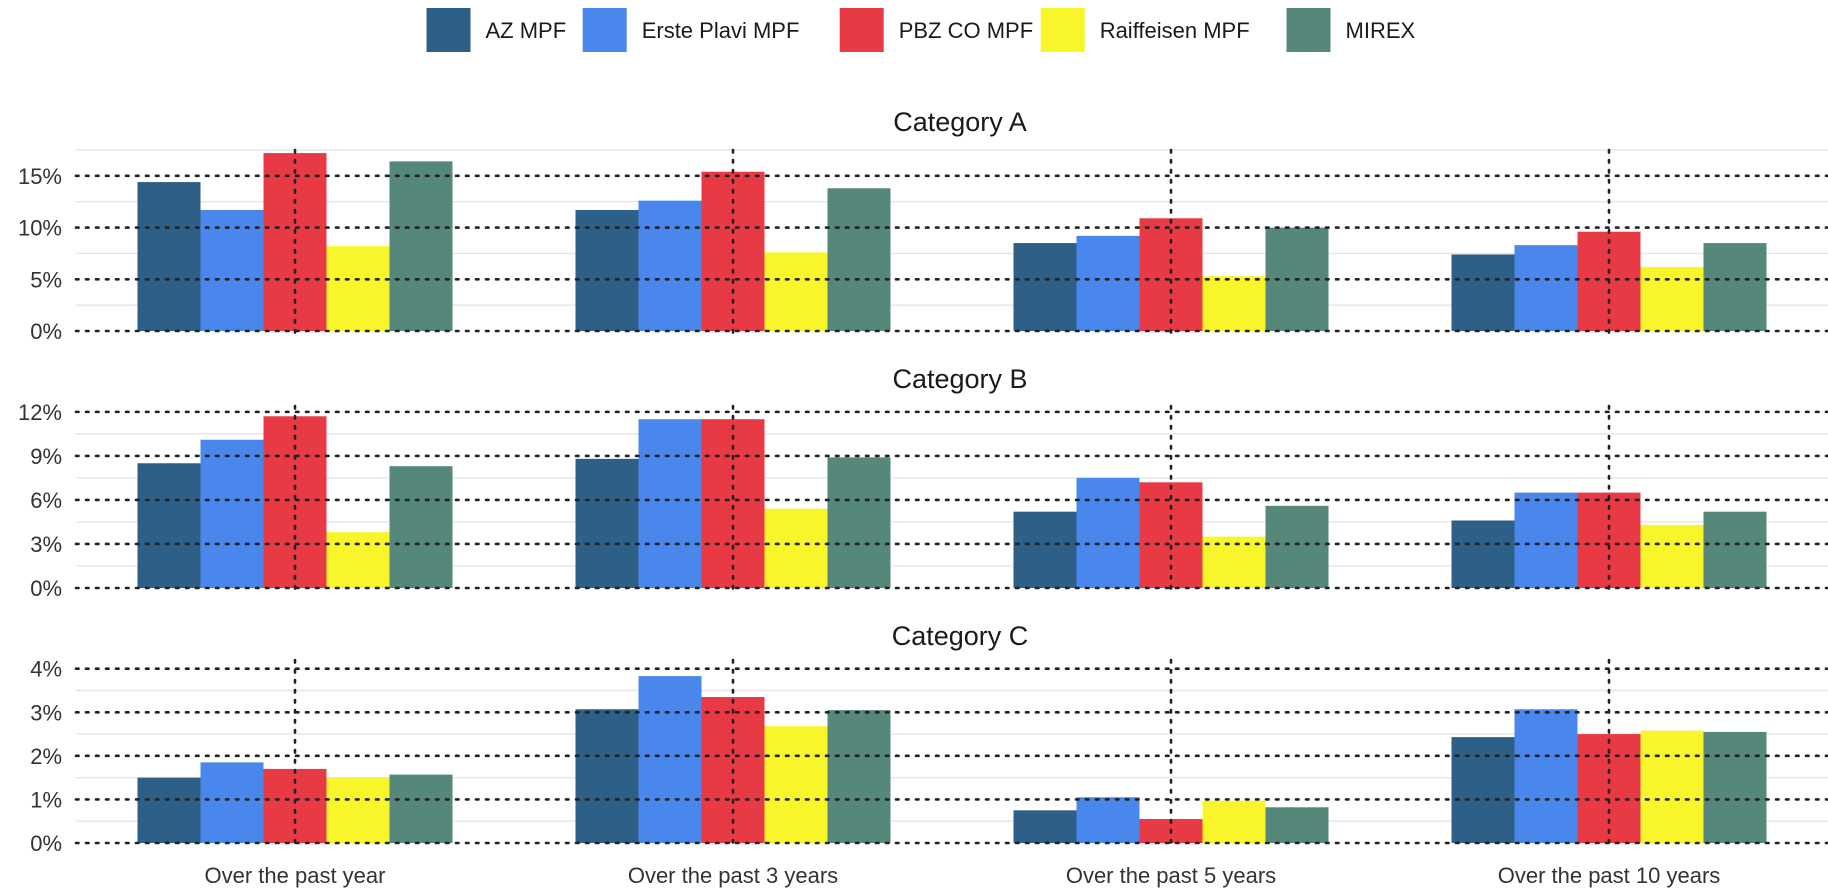 This screenshot has width=1828, height=890. I want to click on legend-item: AZ MPF, so click(496, 30).